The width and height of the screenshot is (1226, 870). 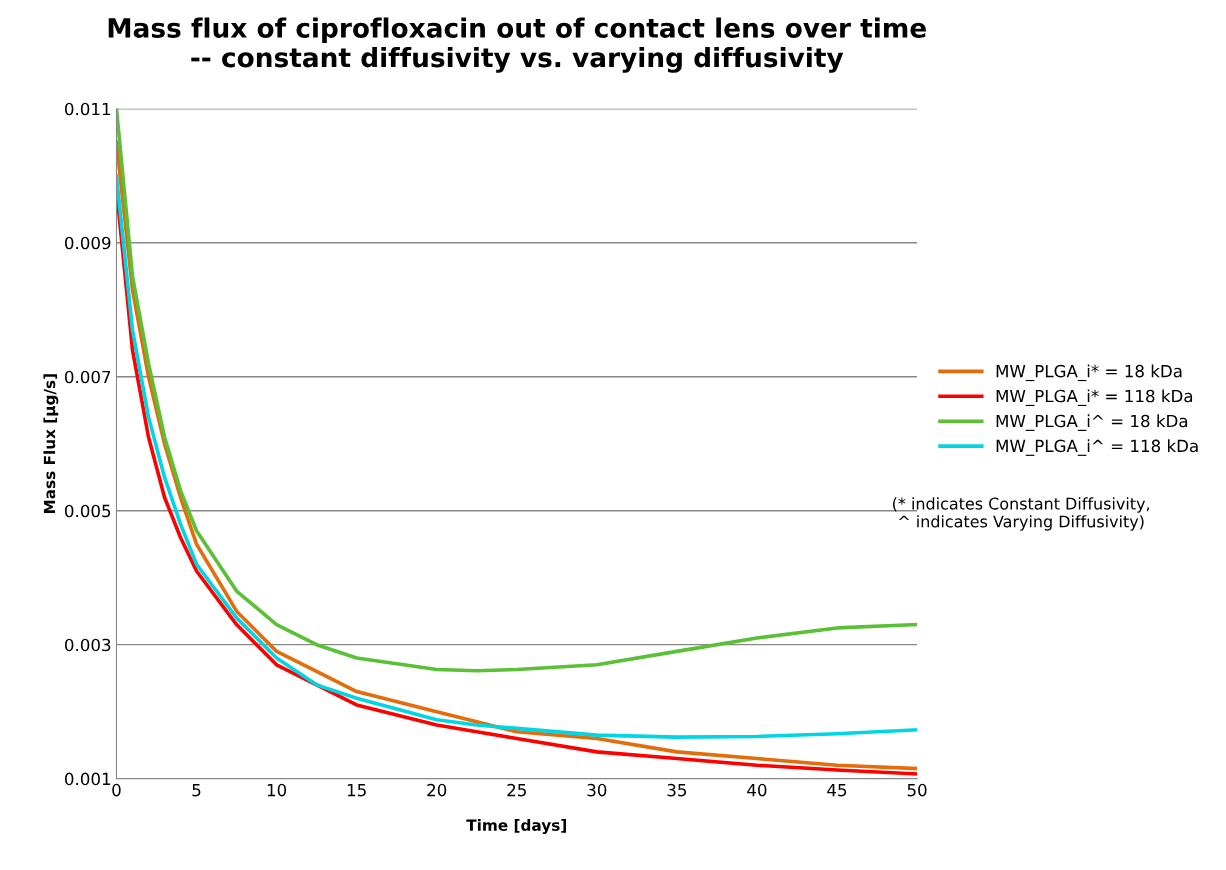 What do you see at coordinates (116, 790) in the screenshot?
I see `x-tick-label: 0` at bounding box center [116, 790].